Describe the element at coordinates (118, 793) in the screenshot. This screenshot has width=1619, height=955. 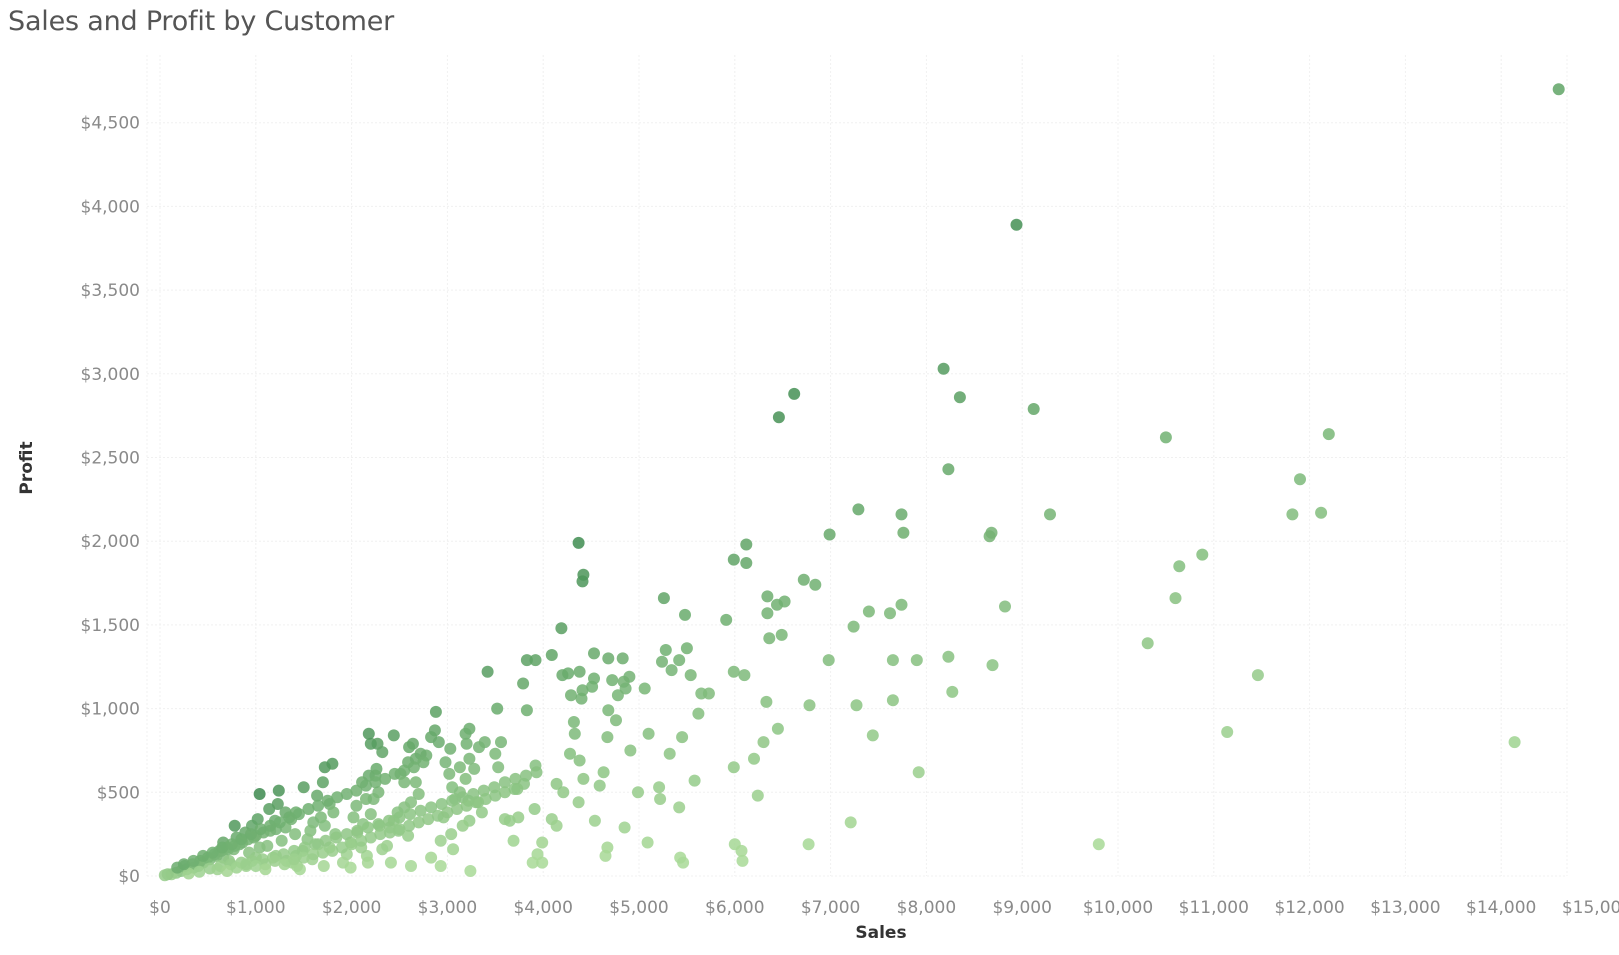
I see `y-tick-label: $500` at that location.